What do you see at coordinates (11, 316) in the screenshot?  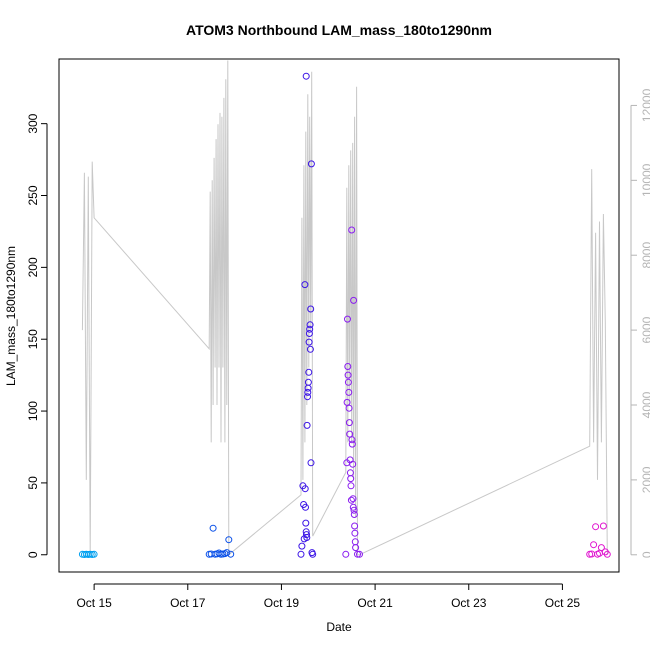 I see `y-axis-label: LAM_mass_180to1290nm` at bounding box center [11, 316].